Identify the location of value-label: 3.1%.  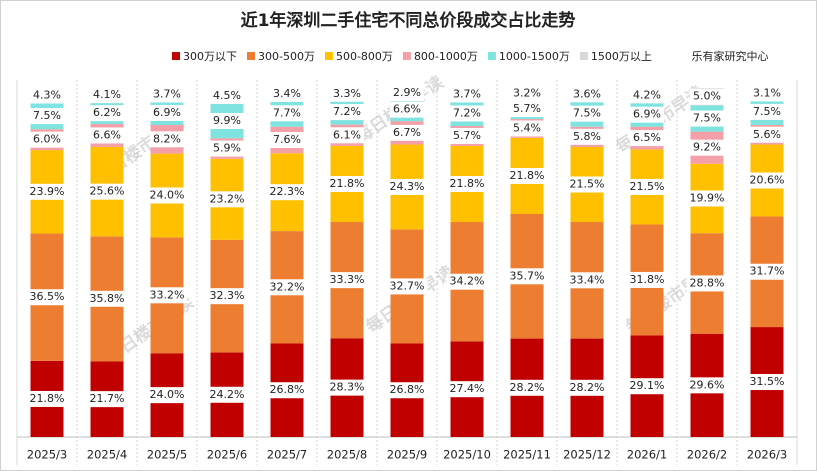
(767, 93).